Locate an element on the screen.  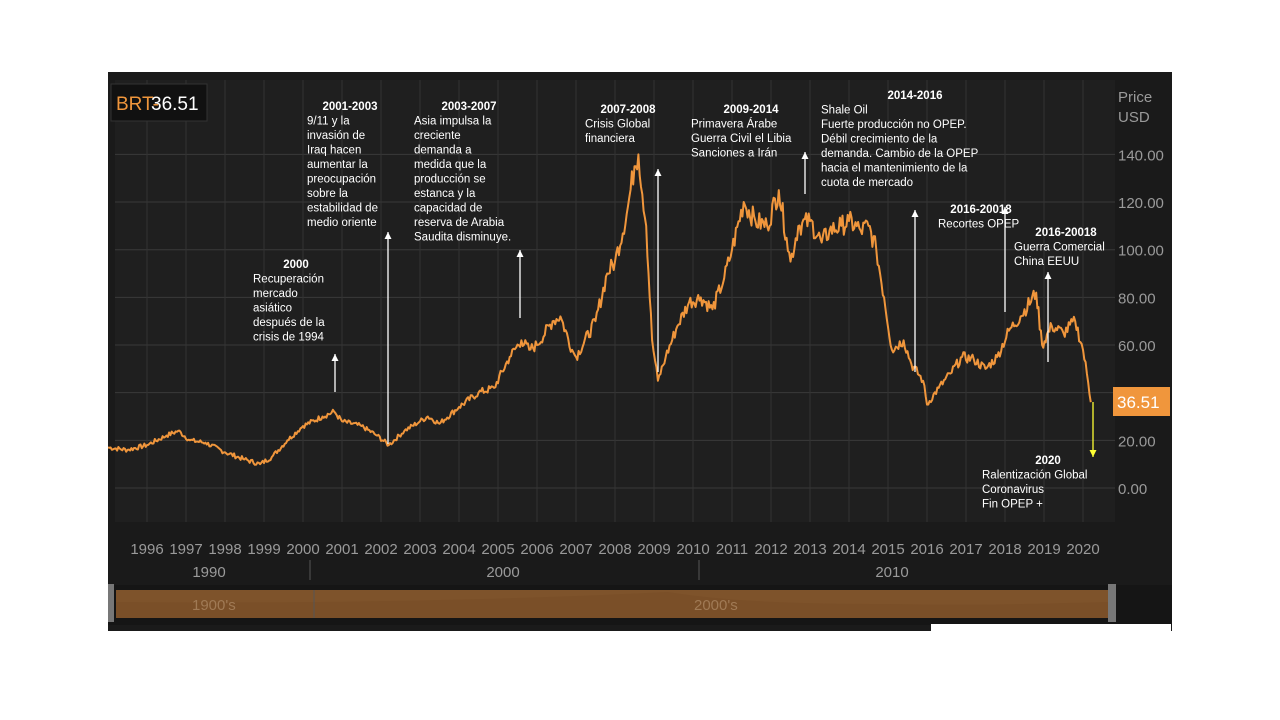
x-tick-label: 2012 is located at coordinates (770, 549).